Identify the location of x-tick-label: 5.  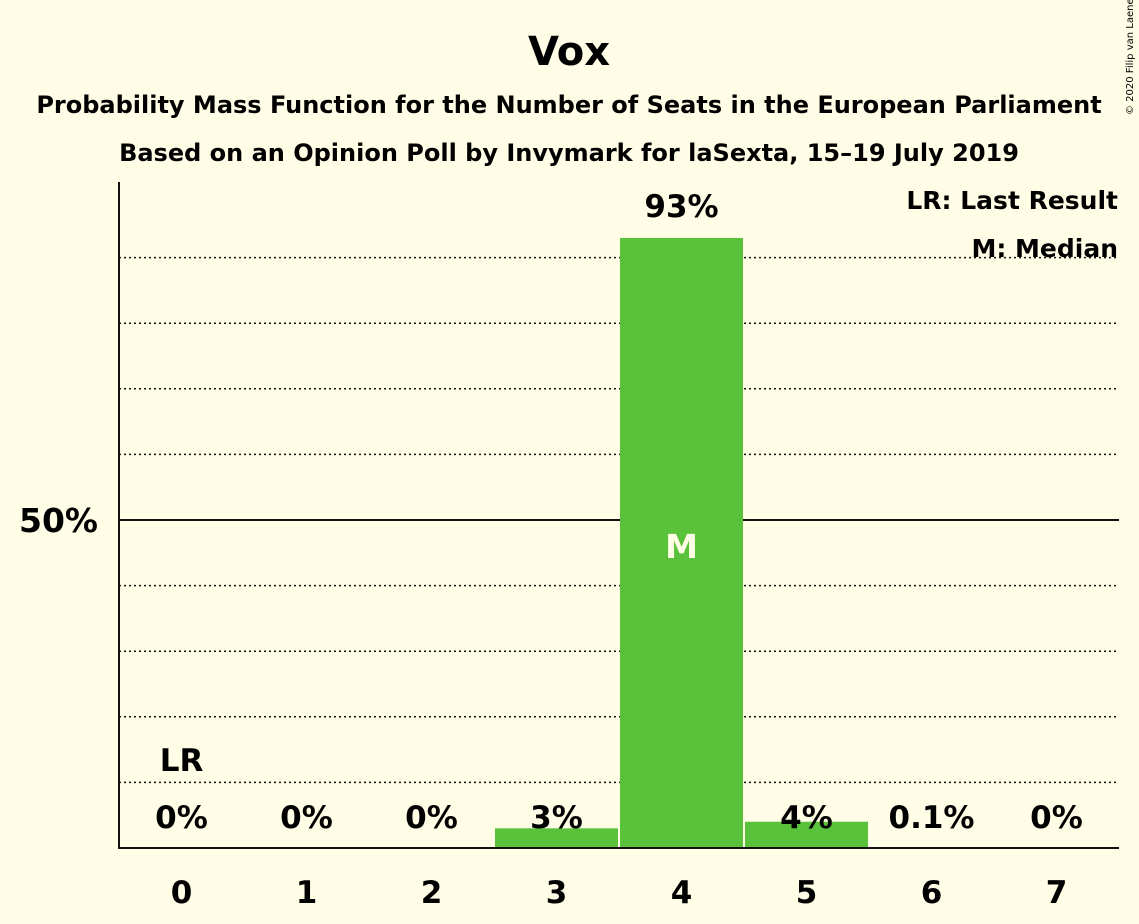
(807, 893).